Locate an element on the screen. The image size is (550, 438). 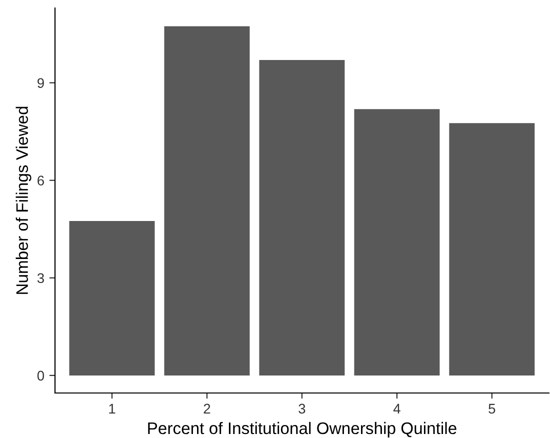
x-tick-label: 5 is located at coordinates (492, 409).